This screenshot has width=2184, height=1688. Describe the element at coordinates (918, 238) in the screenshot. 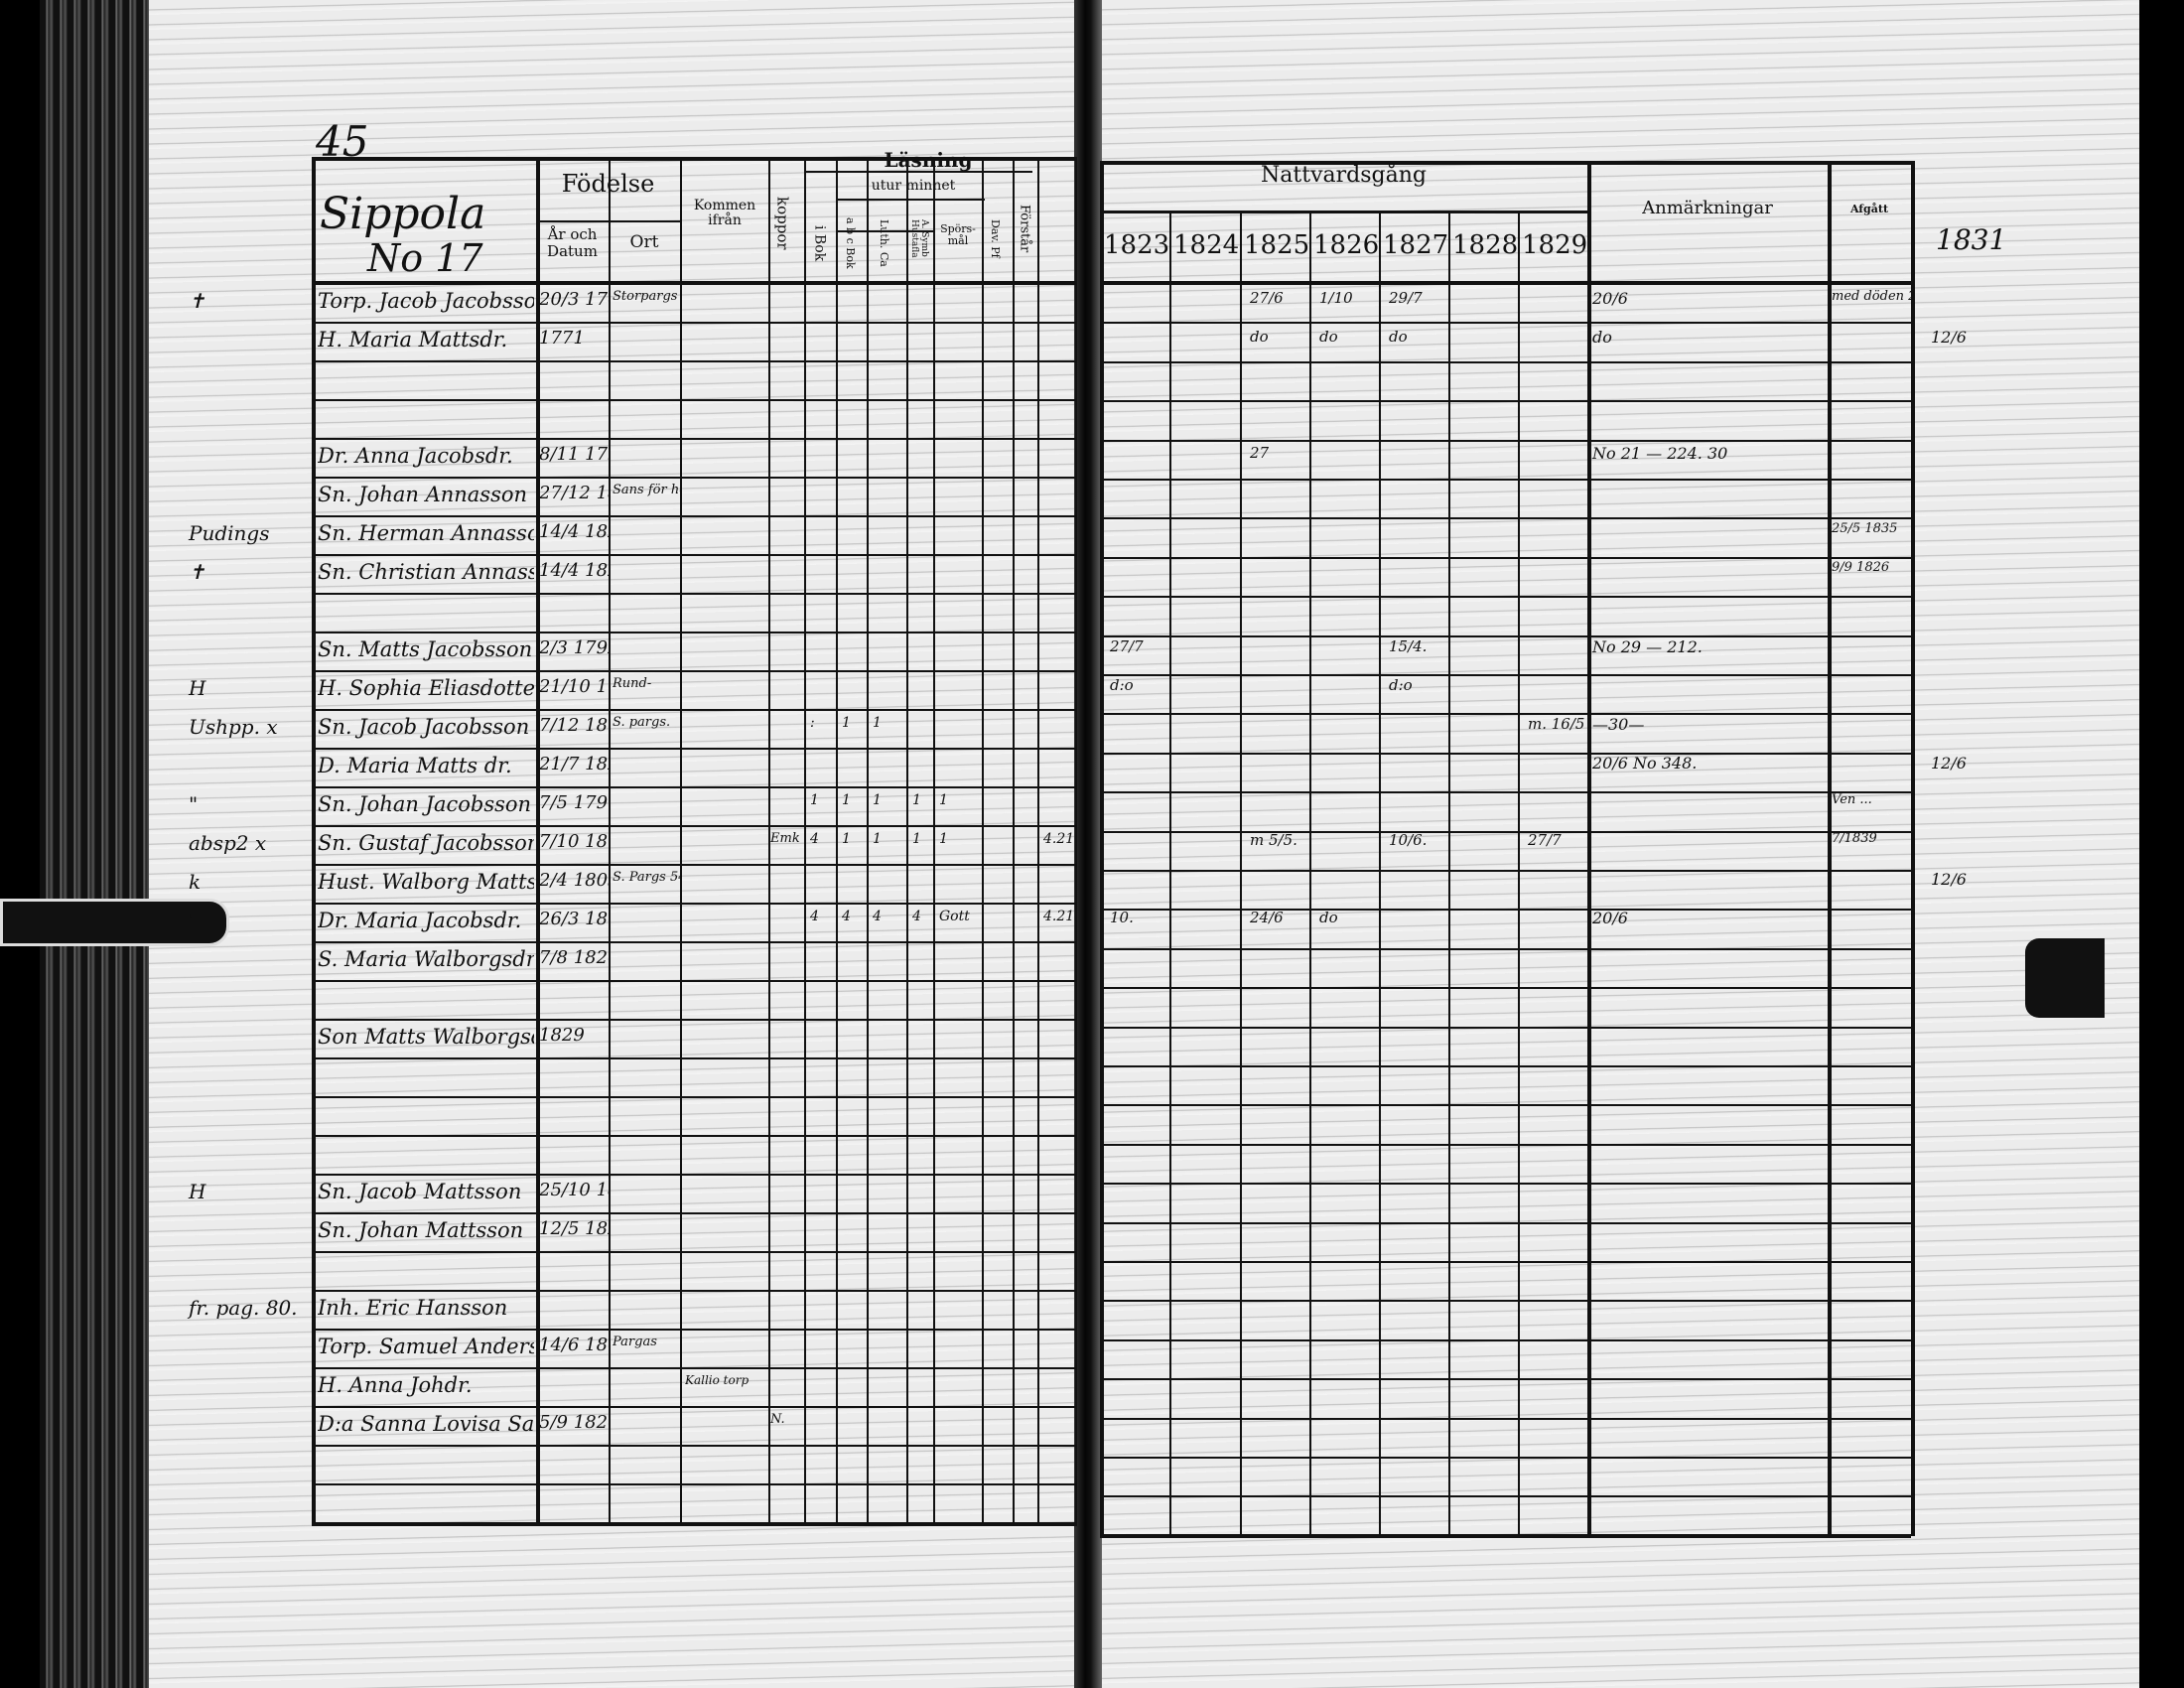

I see `header-hustafla: A. Symb Hustafla` at that location.